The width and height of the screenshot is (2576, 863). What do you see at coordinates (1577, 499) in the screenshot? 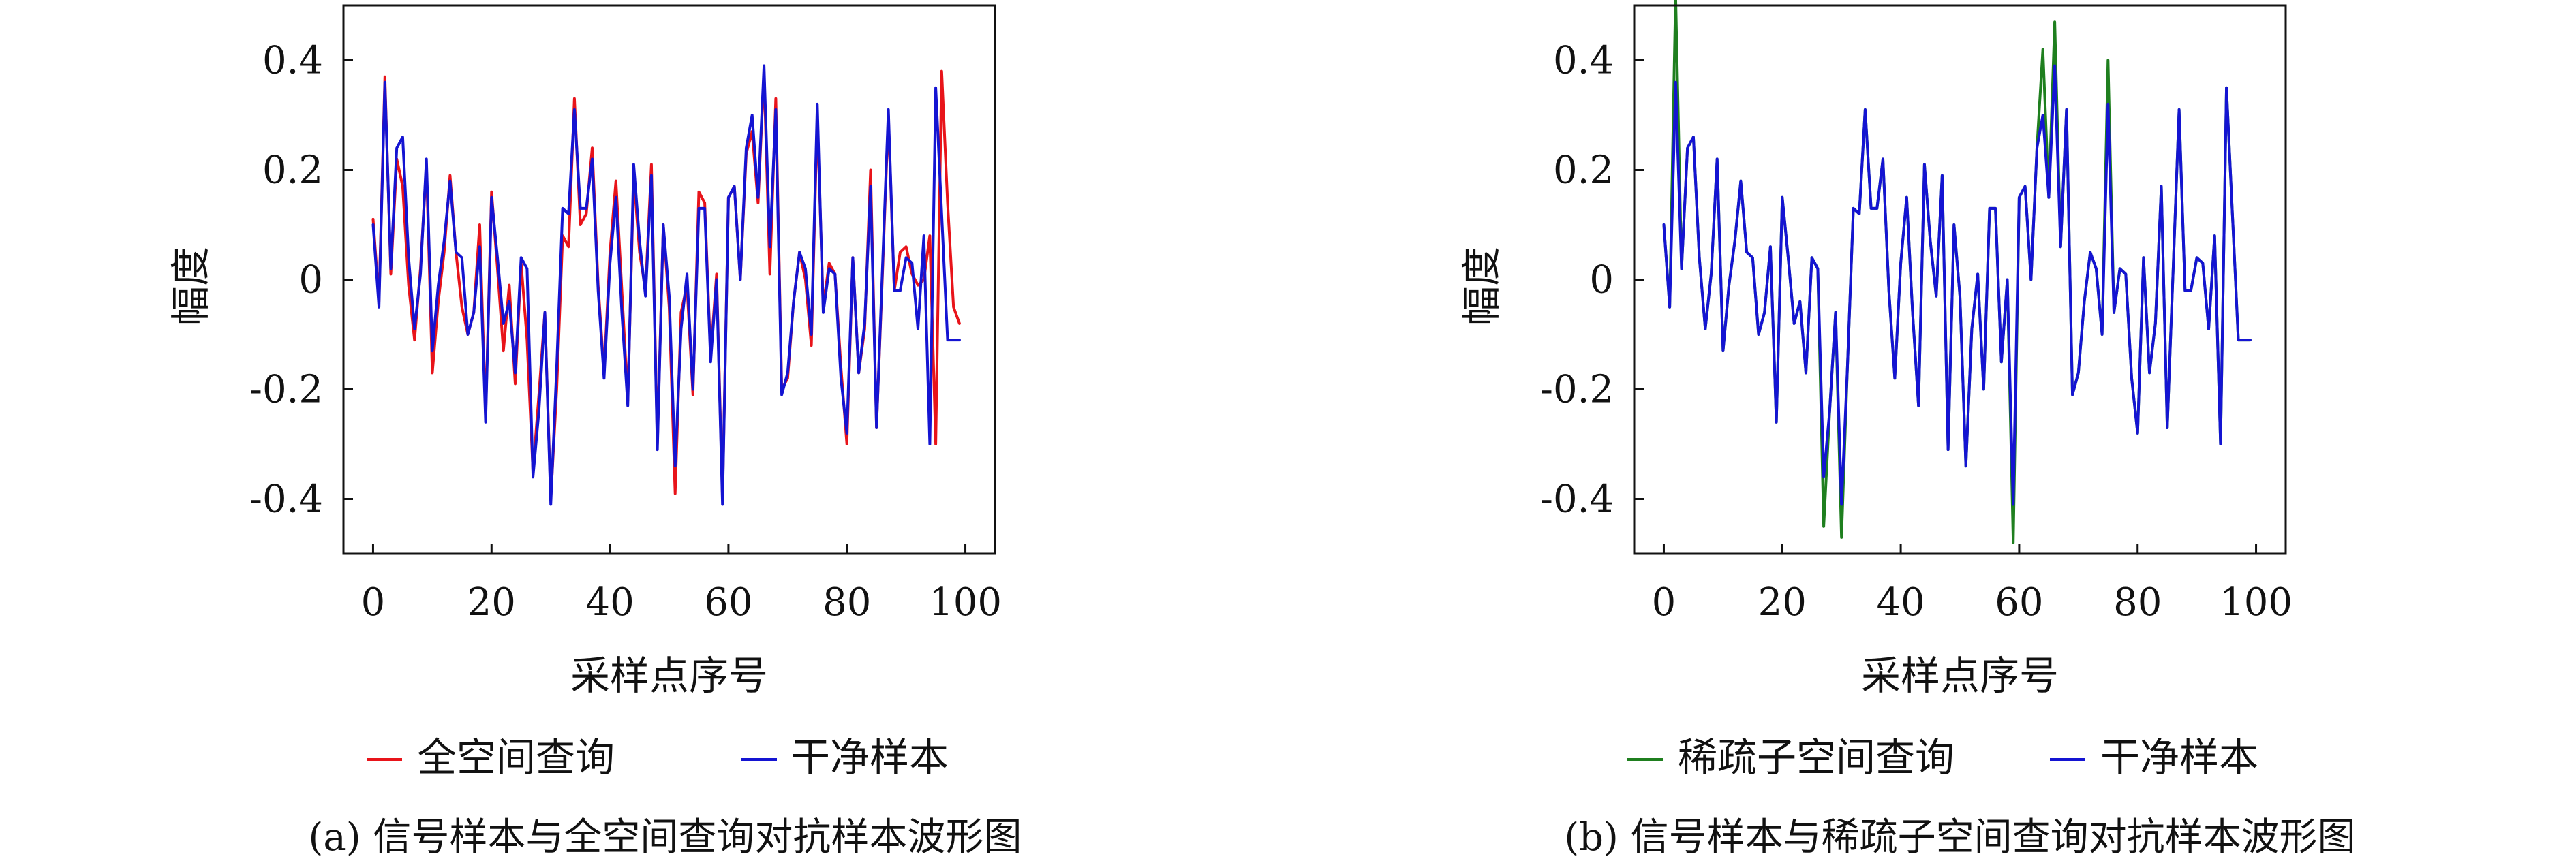
I see `panel-b-ytick-label-4: -0.4` at bounding box center [1577, 499].